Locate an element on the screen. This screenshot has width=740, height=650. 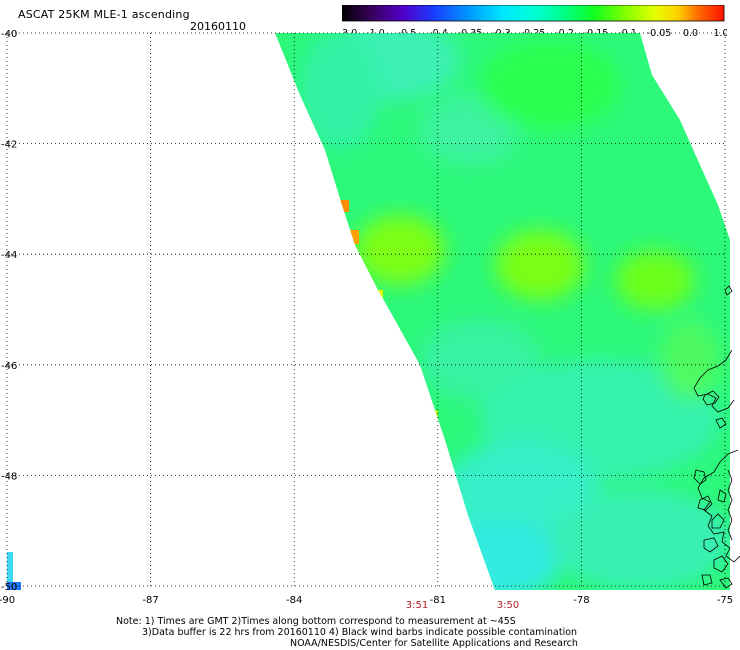
lat-label: -50 is located at coordinates (9, 587).